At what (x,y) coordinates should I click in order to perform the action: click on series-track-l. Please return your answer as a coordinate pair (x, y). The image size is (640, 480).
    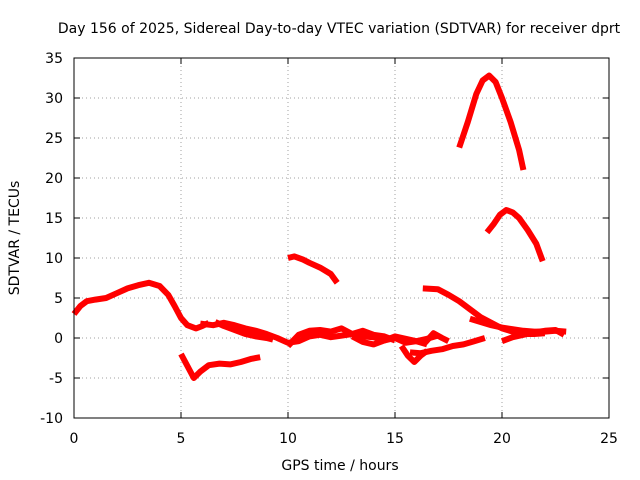
    Looking at the image, I should click on (313, 269).